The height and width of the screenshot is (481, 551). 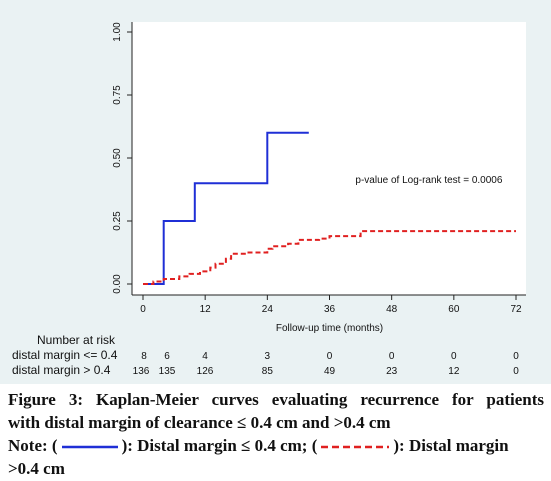 I want to click on y-tick-label: 0.50, so click(x=117, y=158).